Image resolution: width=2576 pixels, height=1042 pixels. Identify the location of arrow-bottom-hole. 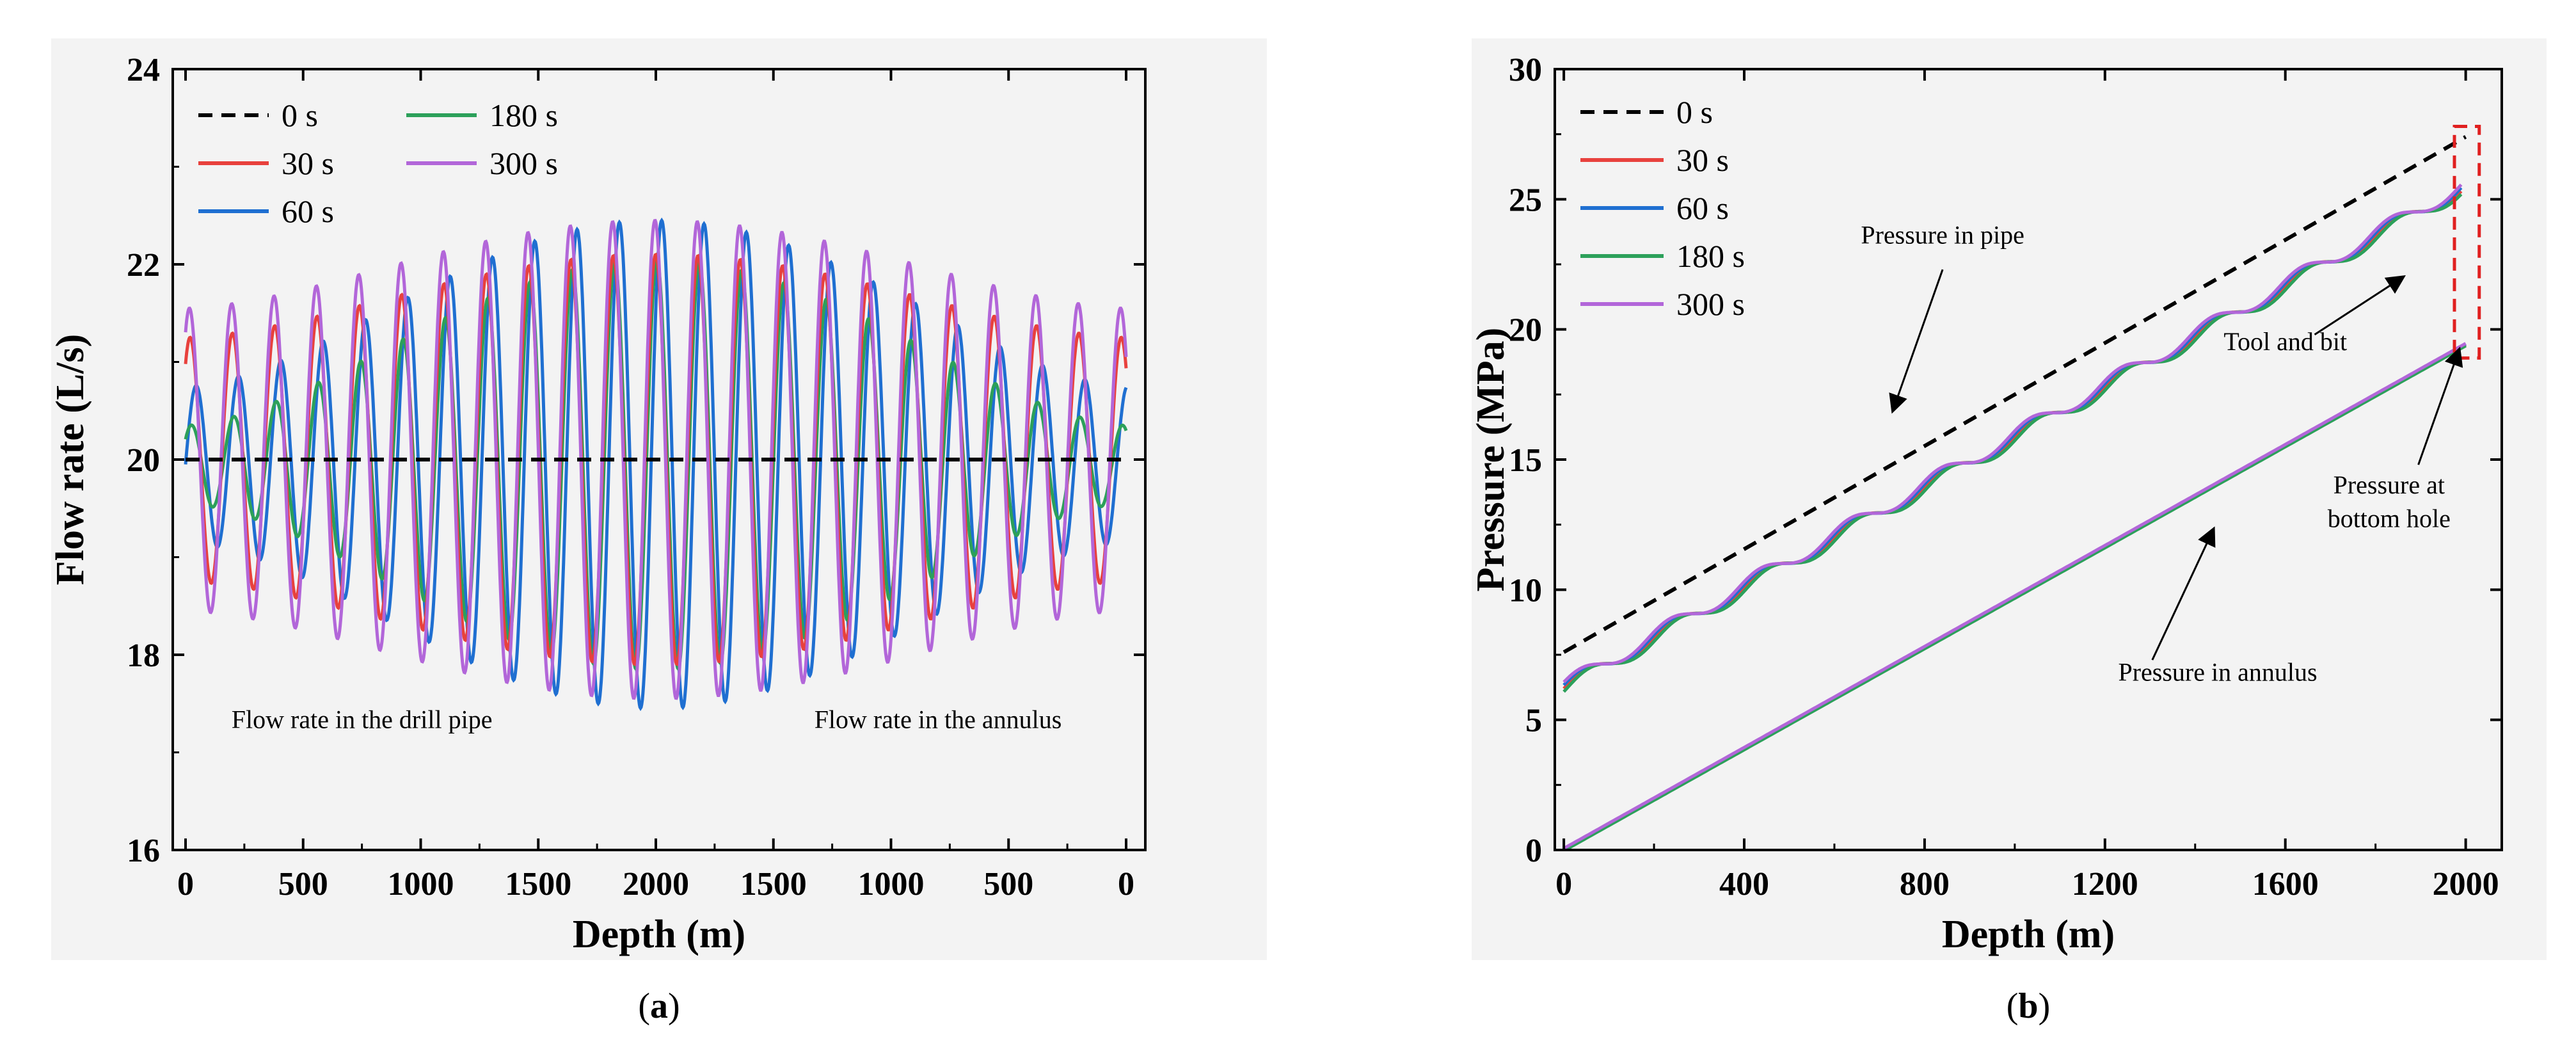
(2440, 405).